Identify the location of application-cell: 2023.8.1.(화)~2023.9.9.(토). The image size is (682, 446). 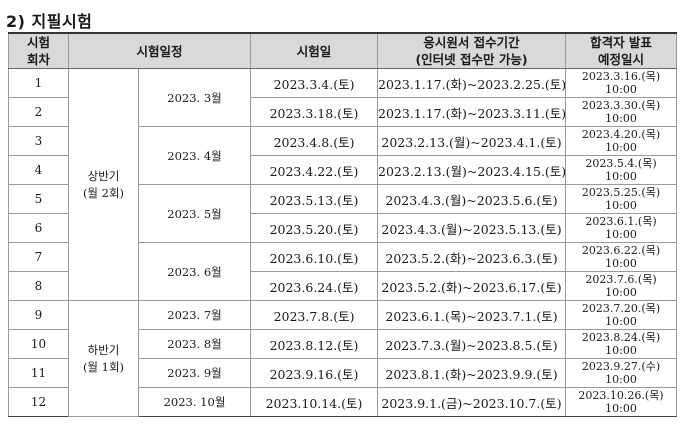
(472, 373).